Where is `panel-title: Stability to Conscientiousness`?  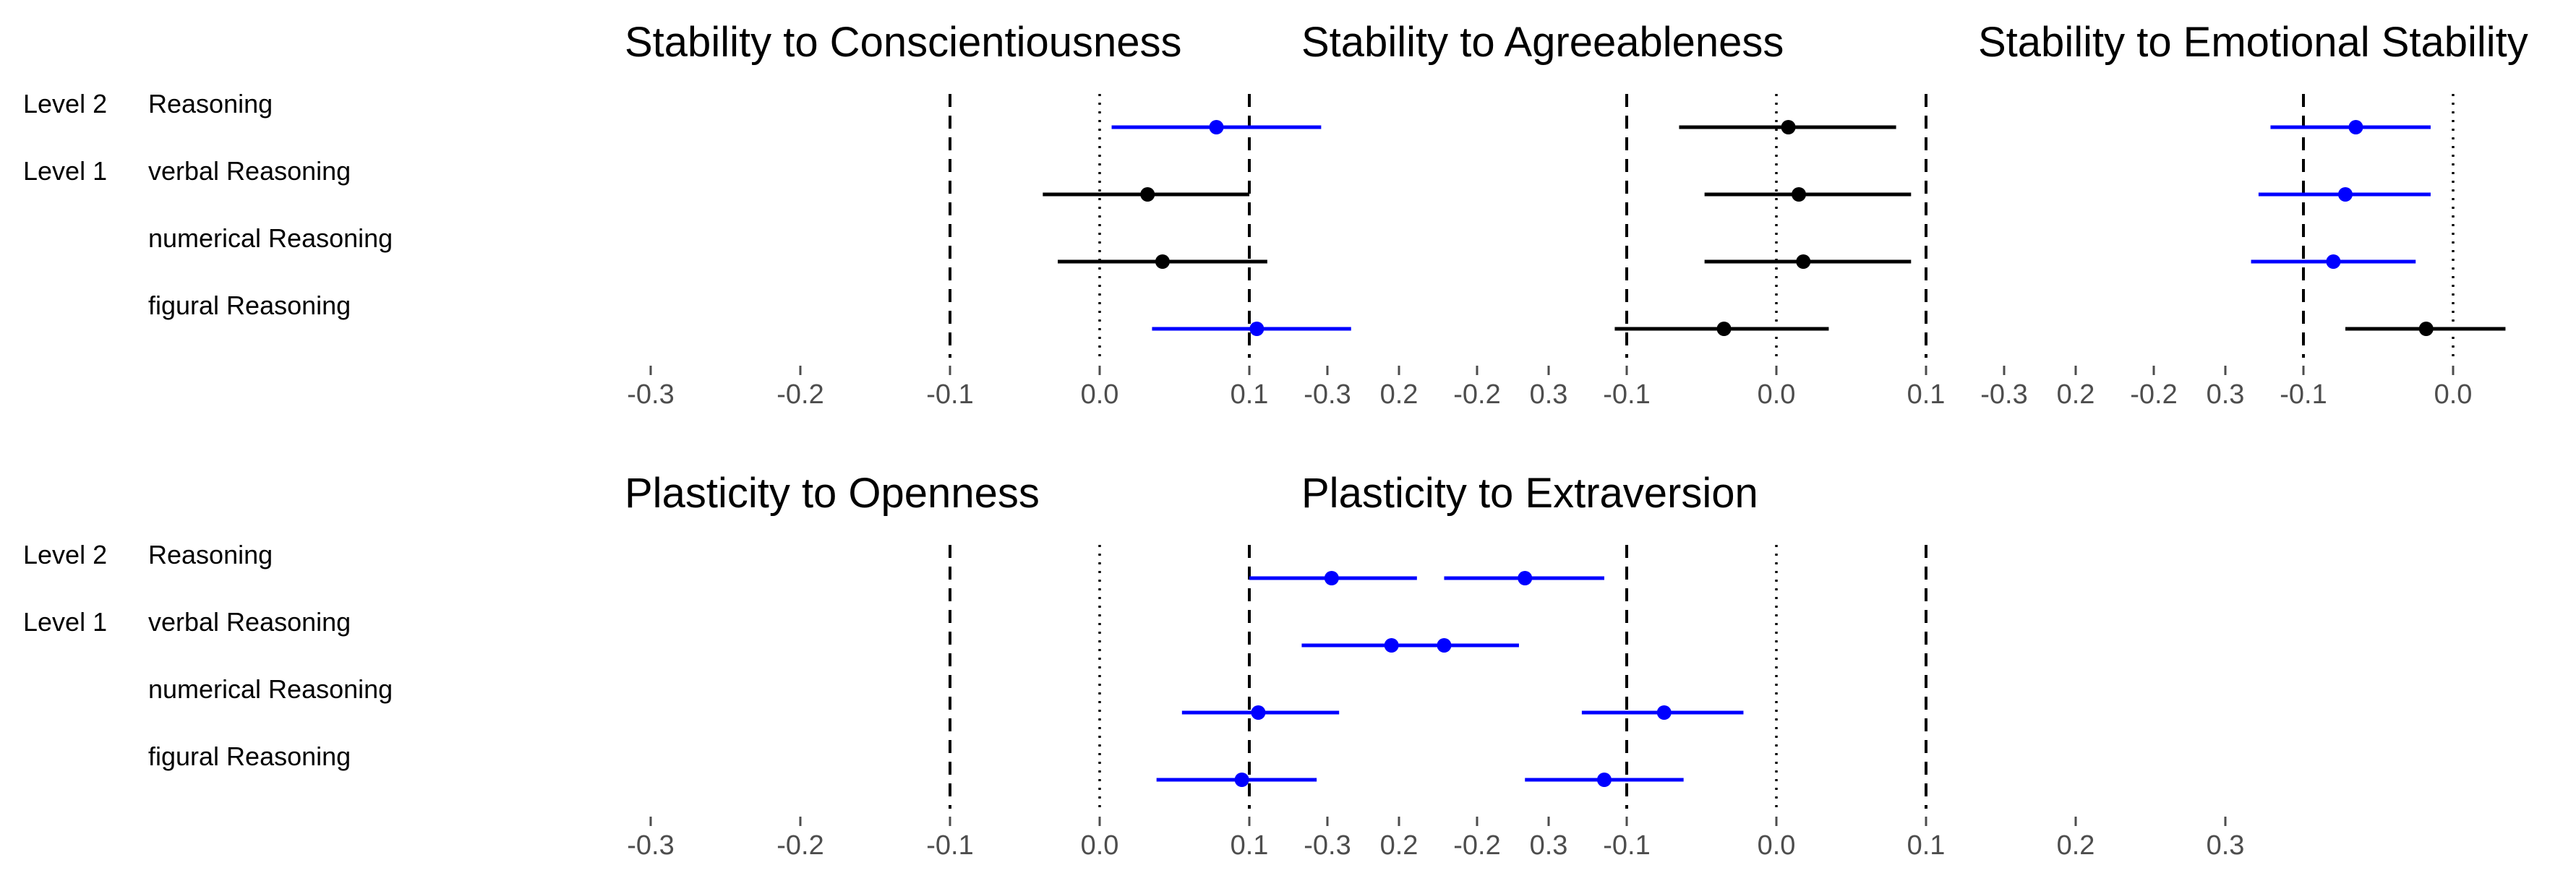
panel-title: Stability to Conscientiousness is located at coordinates (903, 42).